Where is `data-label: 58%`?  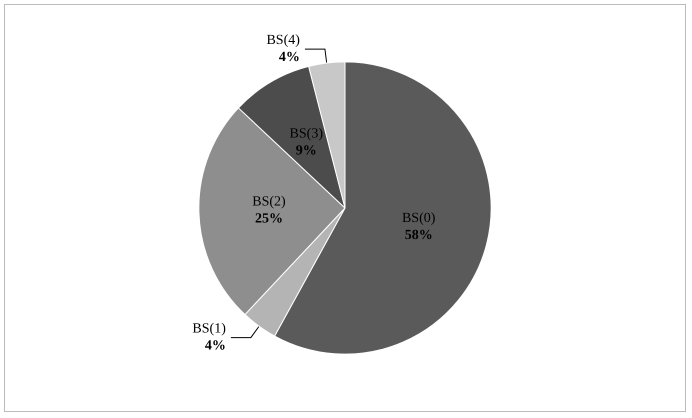
data-label: 58% is located at coordinates (418, 235).